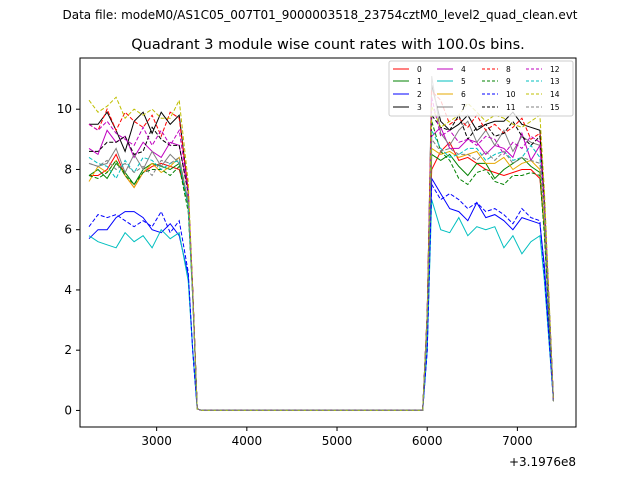 This screenshot has width=640, height=480. Describe the element at coordinates (68, 410) in the screenshot. I see `y-tick-label: 0` at that location.